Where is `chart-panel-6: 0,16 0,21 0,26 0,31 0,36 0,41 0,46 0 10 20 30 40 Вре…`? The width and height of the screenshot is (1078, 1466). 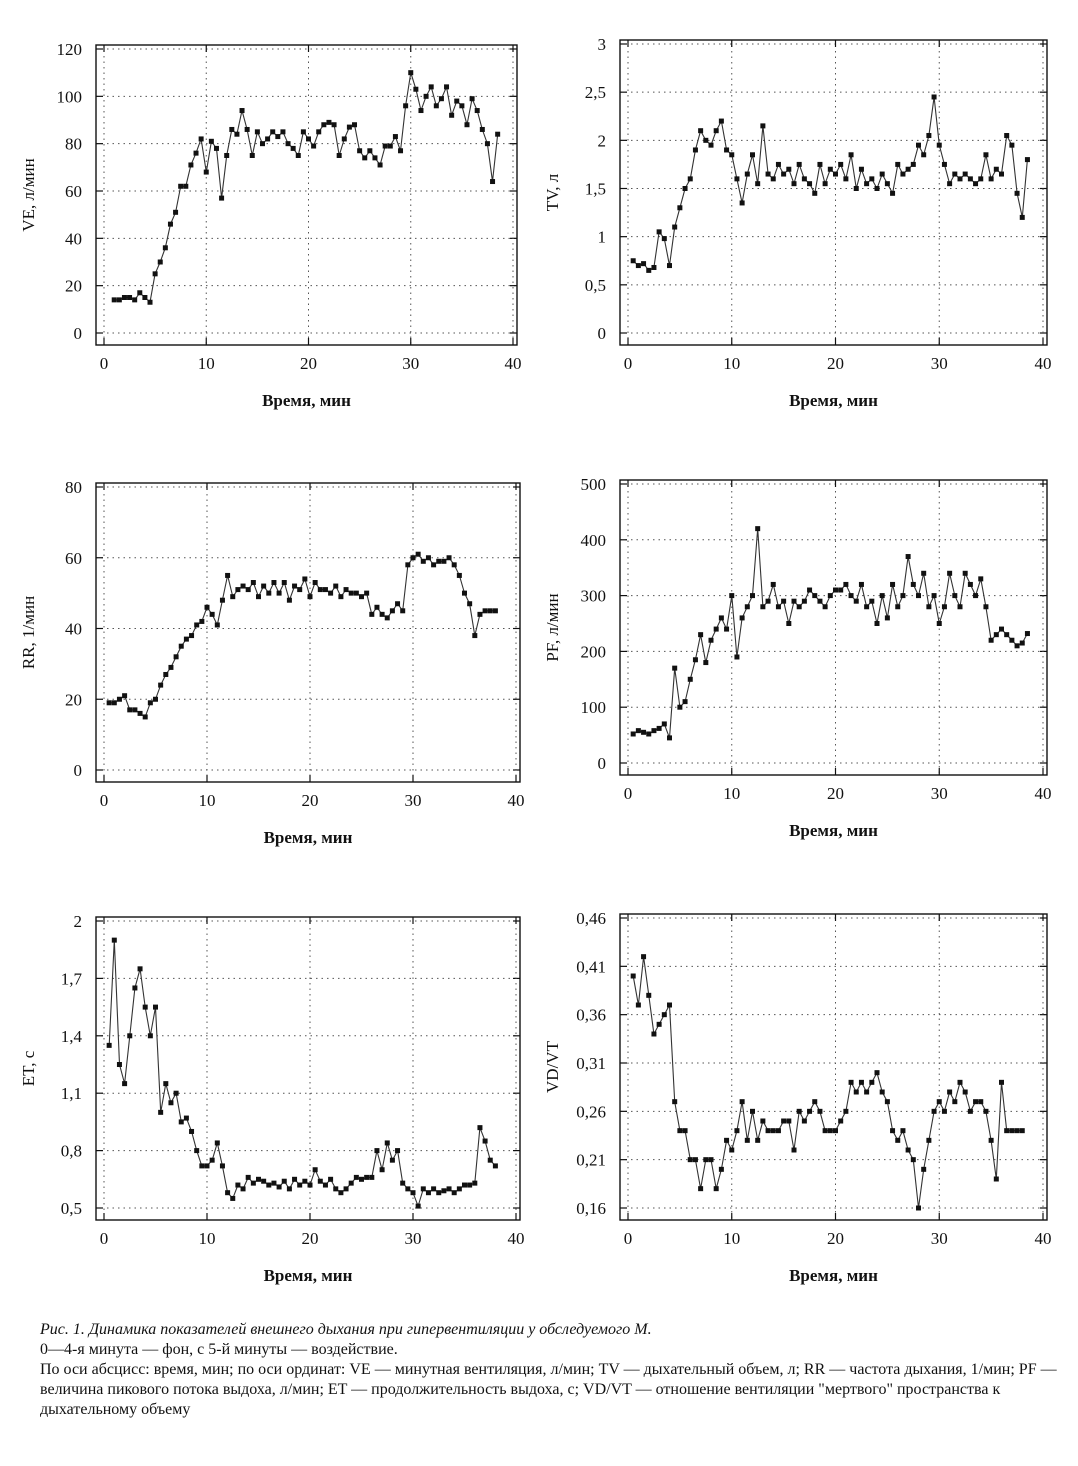 chart-panel-6: 0,16 0,21 0,26 0,31 0,36 0,41 0,46 0 10 20 30 40 Вре… is located at coordinates (797, 1097).